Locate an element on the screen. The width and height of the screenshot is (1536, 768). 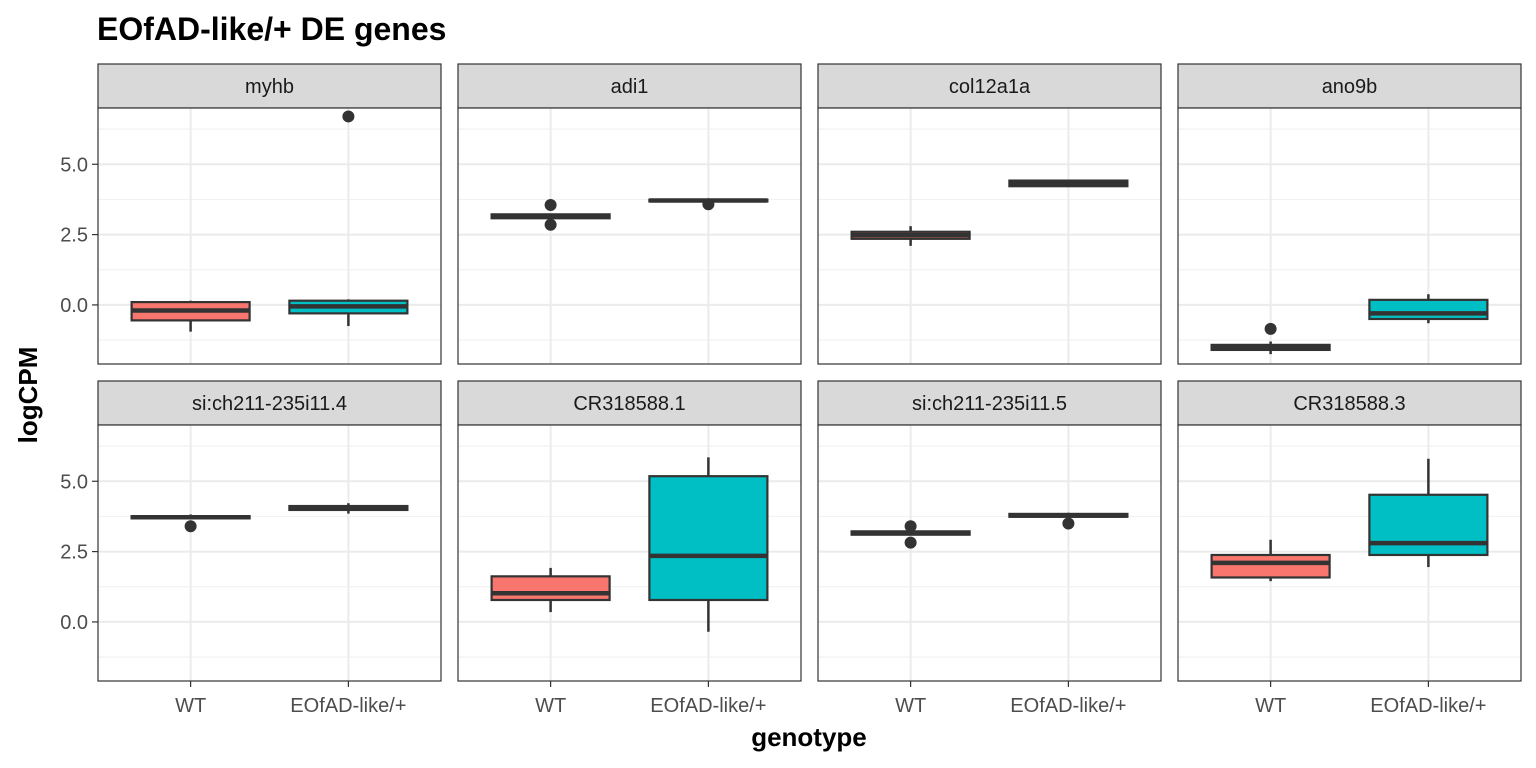
y-axis-title: logCPM is located at coordinates (28, 395).